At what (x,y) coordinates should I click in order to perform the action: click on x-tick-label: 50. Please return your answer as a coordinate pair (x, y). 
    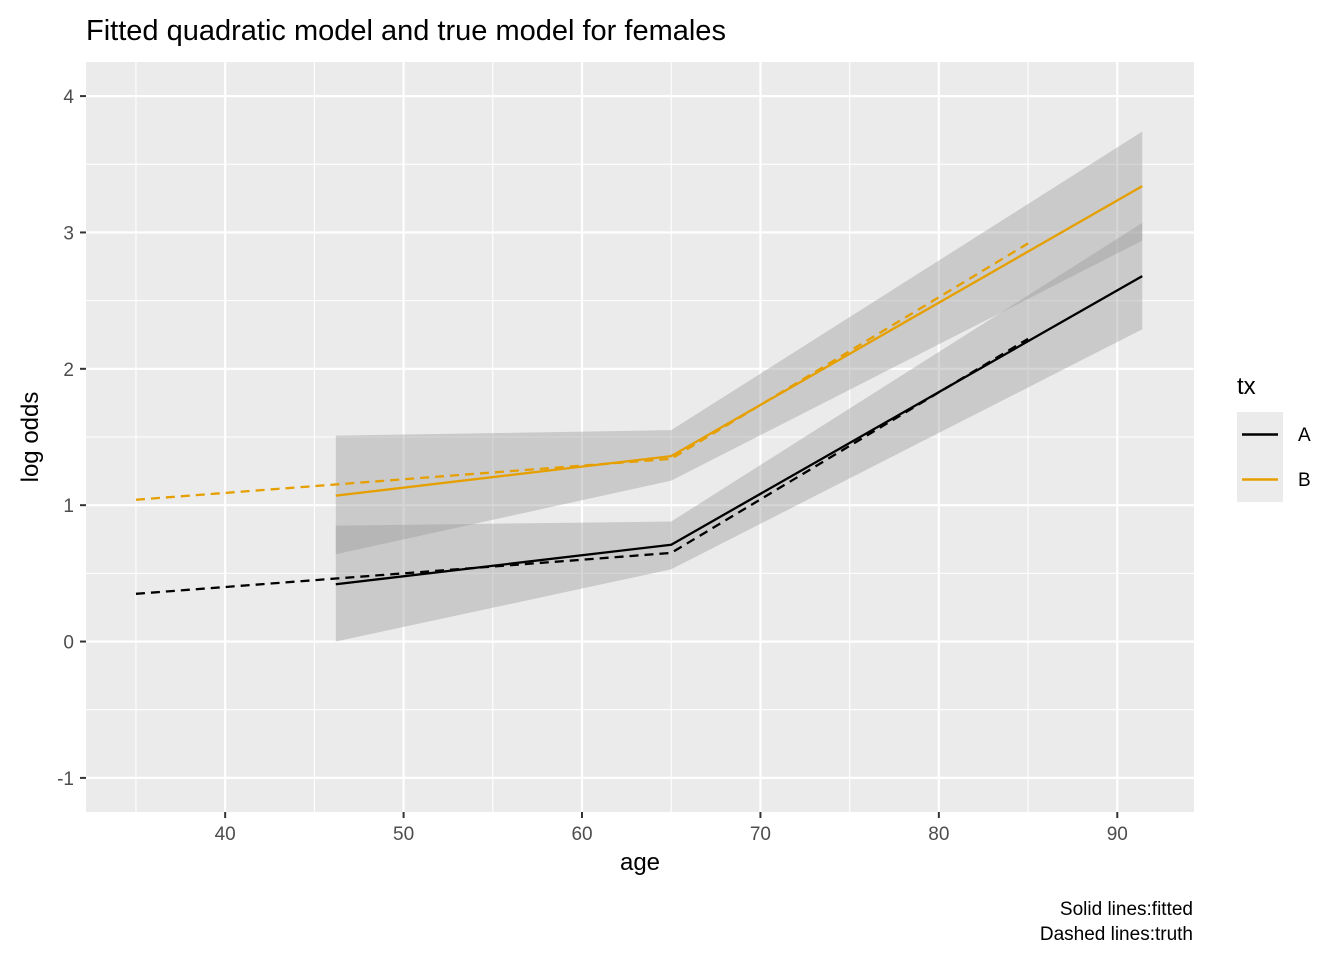
    Looking at the image, I should click on (403, 834).